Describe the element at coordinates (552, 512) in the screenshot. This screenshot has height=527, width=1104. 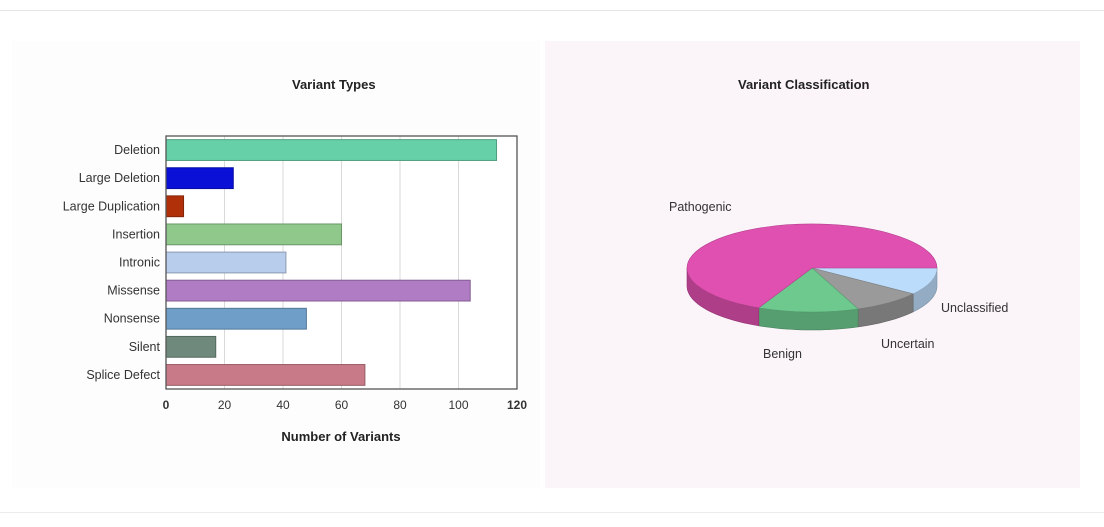
I see `bottom-divider` at that location.